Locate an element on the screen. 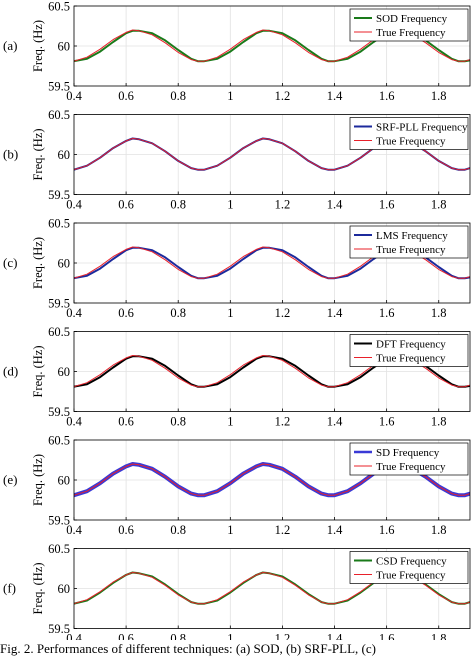  legend: DFT Frequency True Frequency is located at coordinates (409, 350).